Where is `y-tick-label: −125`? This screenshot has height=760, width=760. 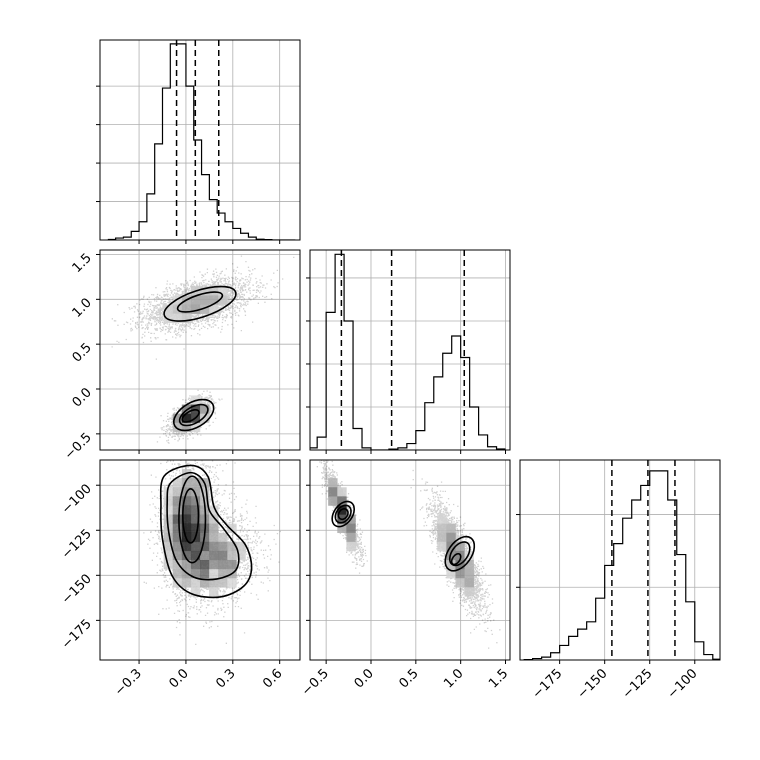
y-tick-label: −125 is located at coordinates (77, 544).